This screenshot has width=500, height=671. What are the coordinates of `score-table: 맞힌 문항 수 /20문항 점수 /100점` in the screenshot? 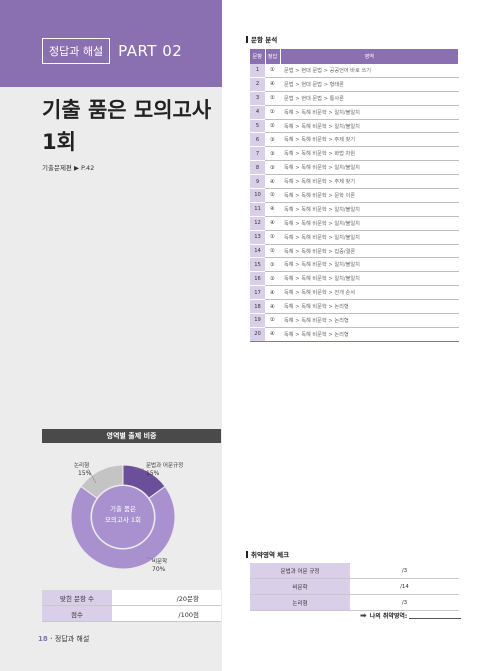 It's located at (131, 606).